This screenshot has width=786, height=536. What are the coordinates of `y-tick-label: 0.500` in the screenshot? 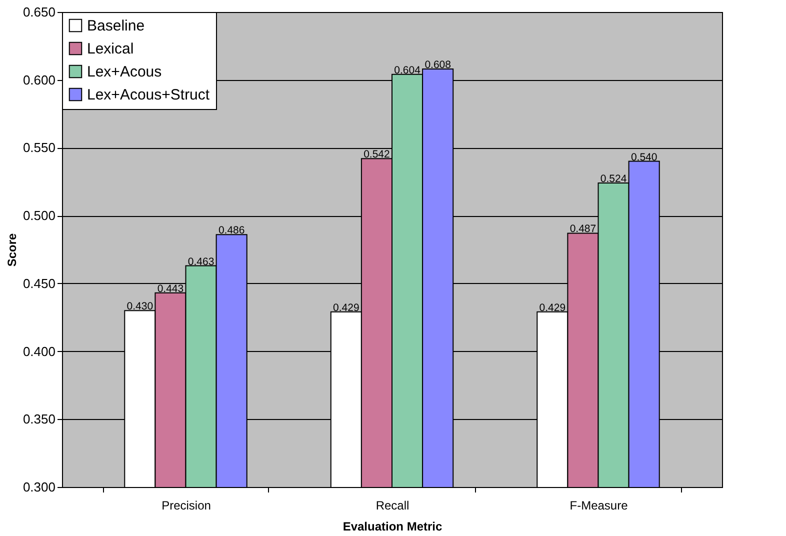 It's located at (39, 216).